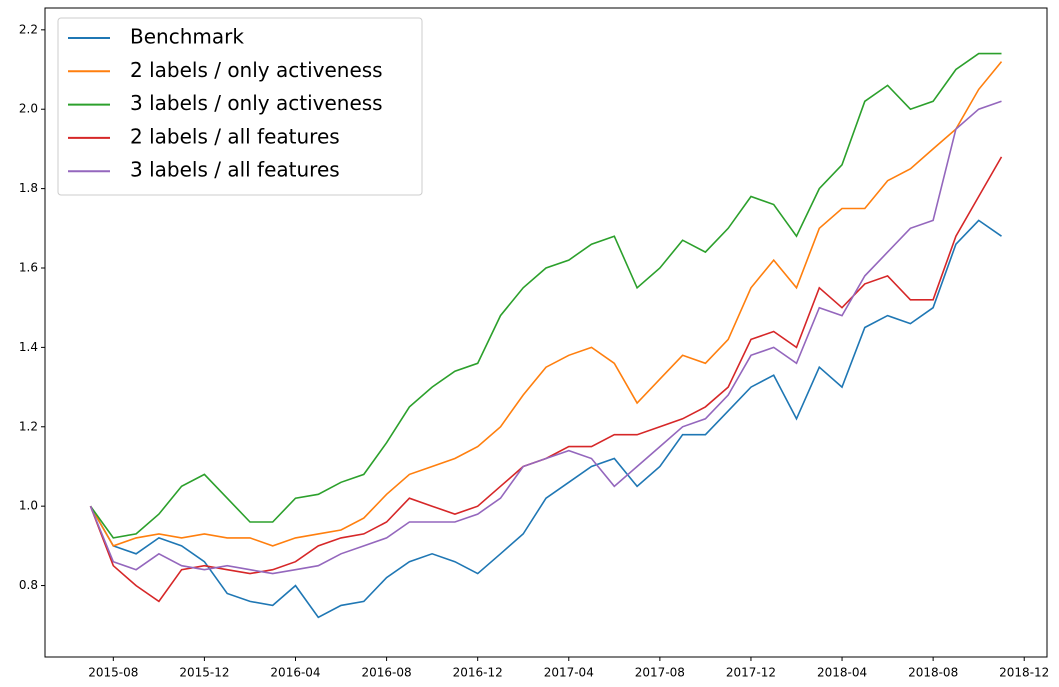 This screenshot has height=687, width=1059. Describe the element at coordinates (295, 673) in the screenshot. I see `x-tick-label: 2016-04` at that location.